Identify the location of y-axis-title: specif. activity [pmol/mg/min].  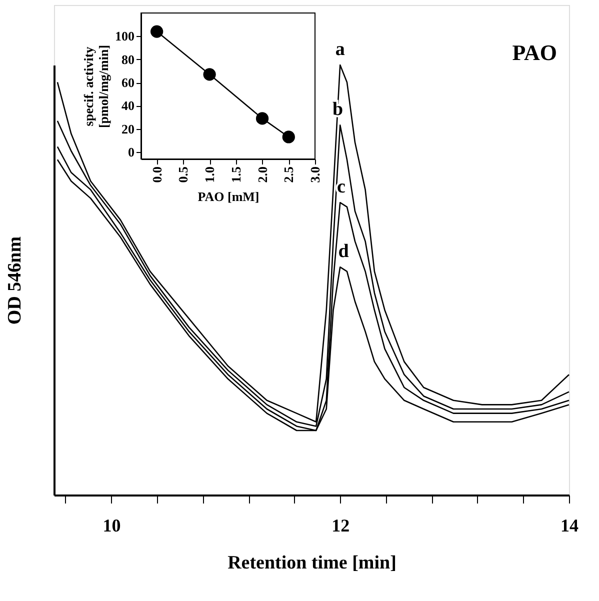
(96, 86).